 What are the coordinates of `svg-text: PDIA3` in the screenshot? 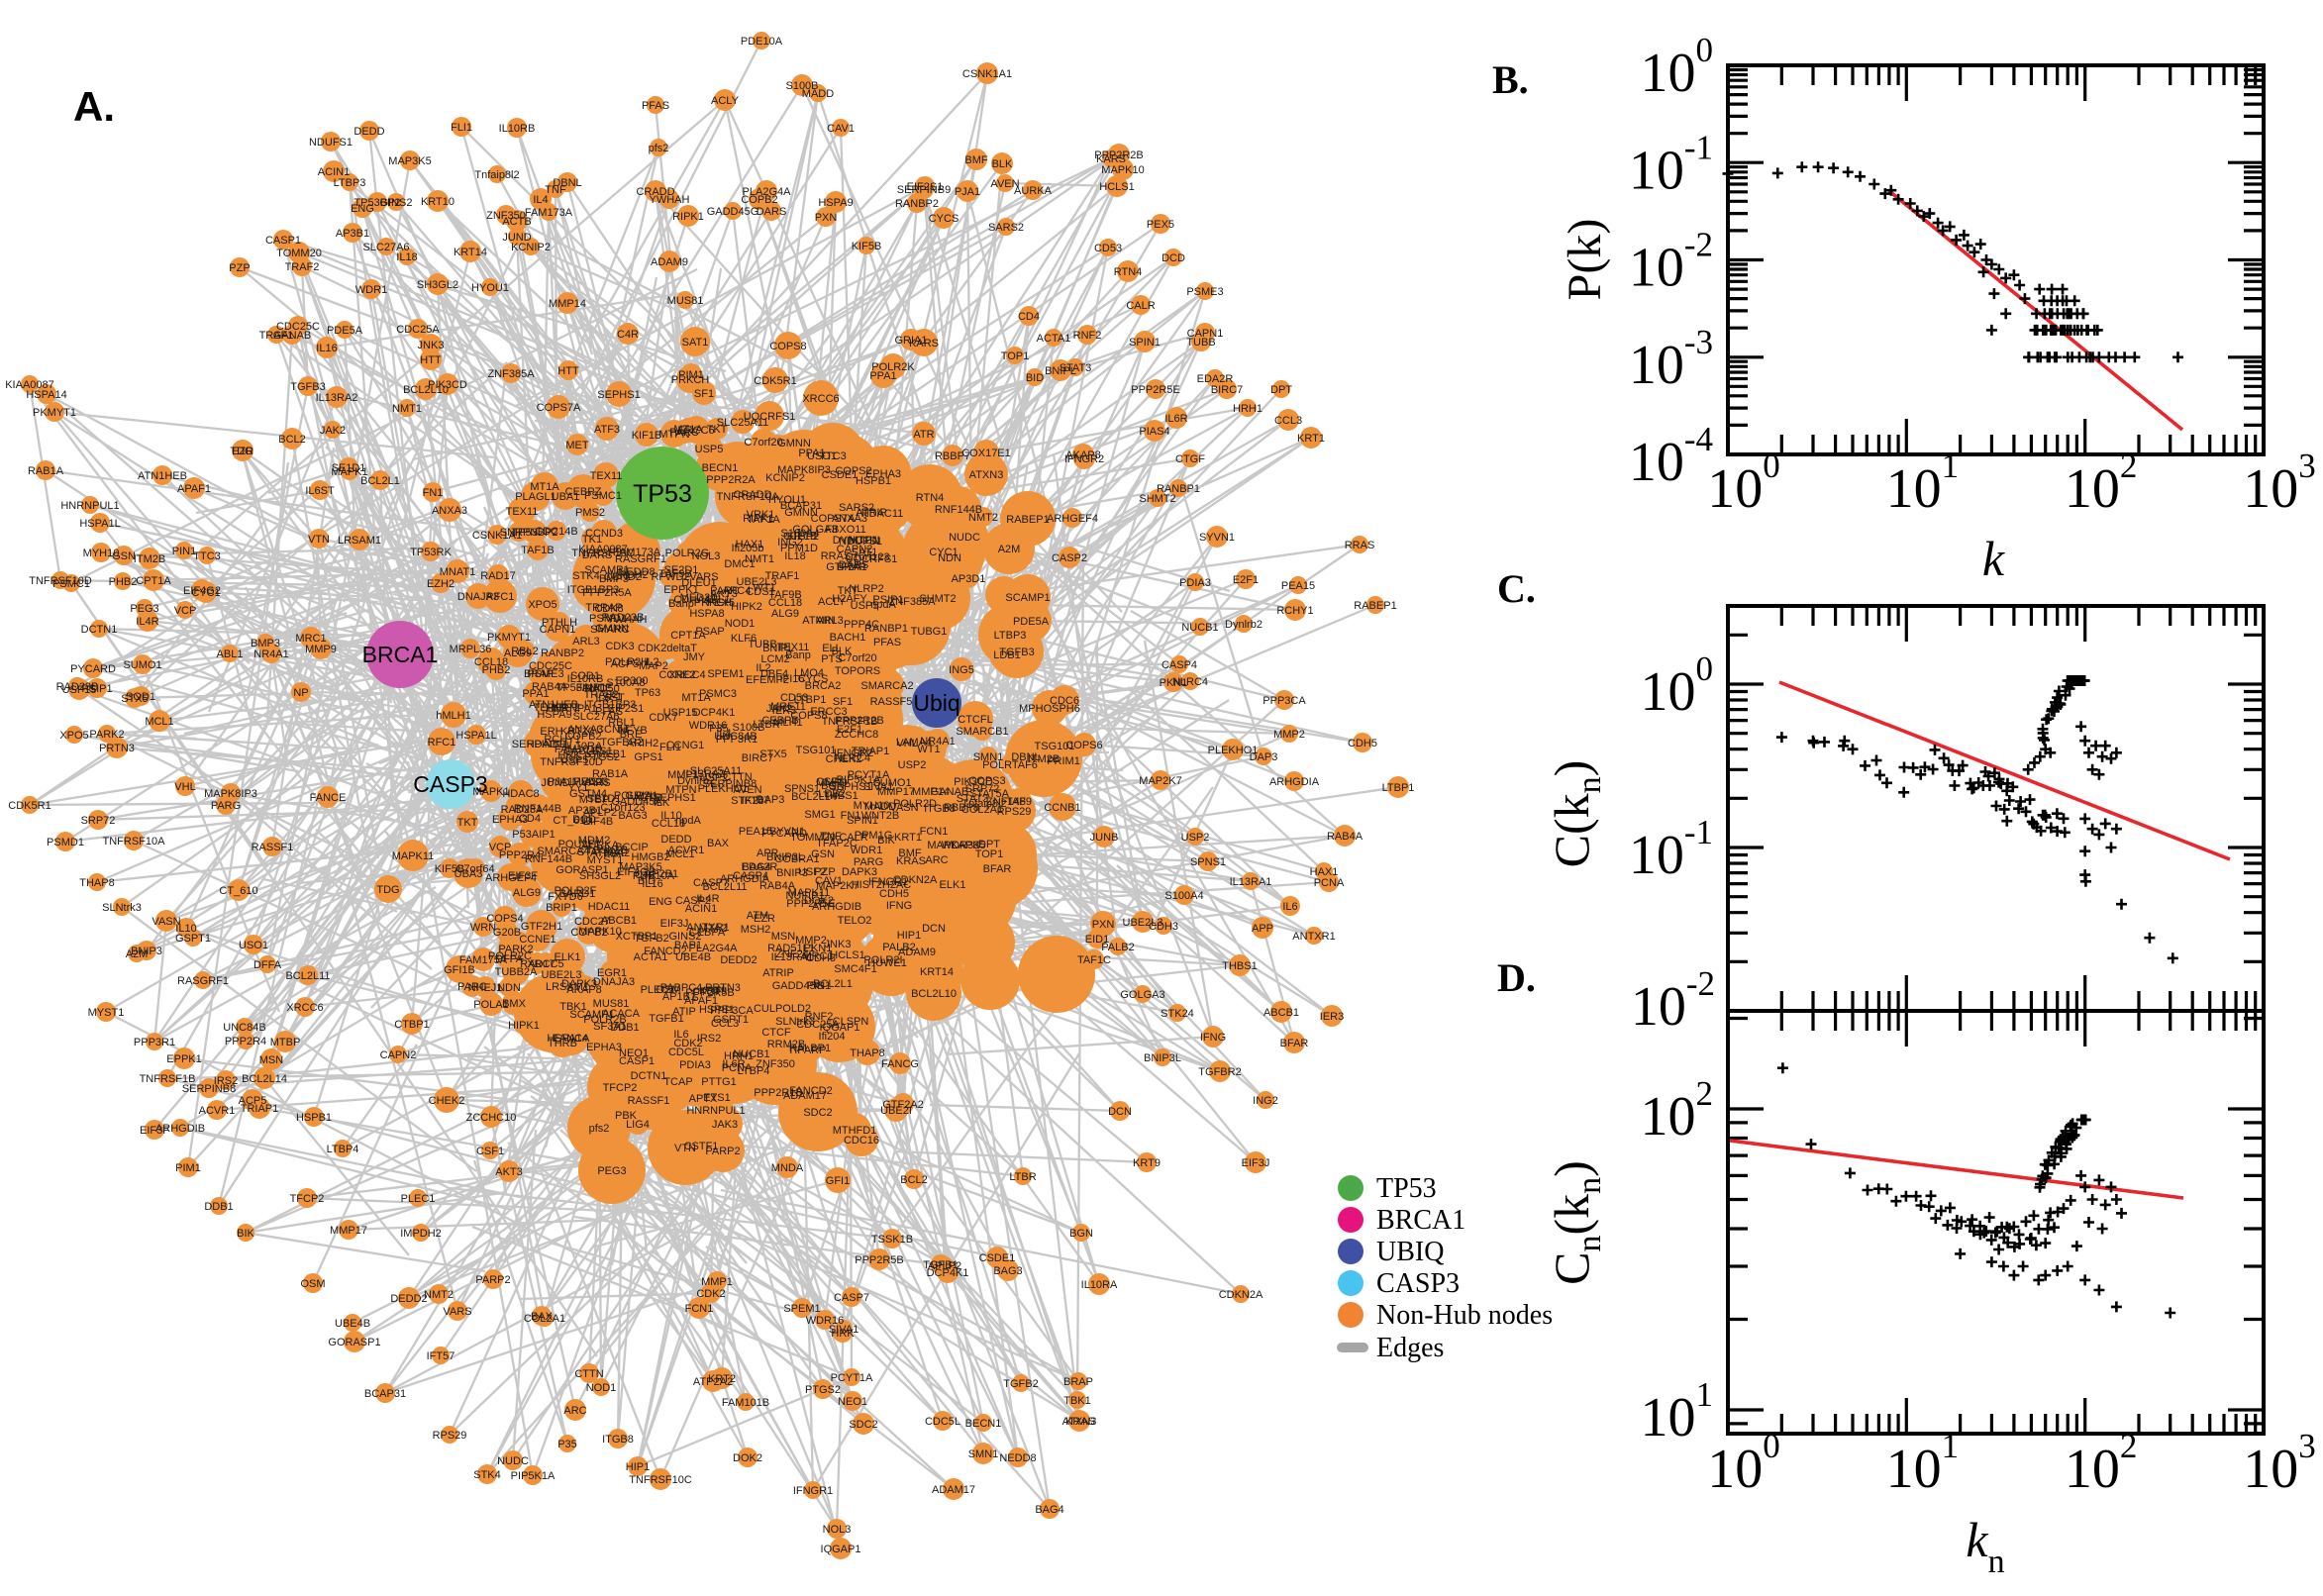 It's located at (1195, 583).